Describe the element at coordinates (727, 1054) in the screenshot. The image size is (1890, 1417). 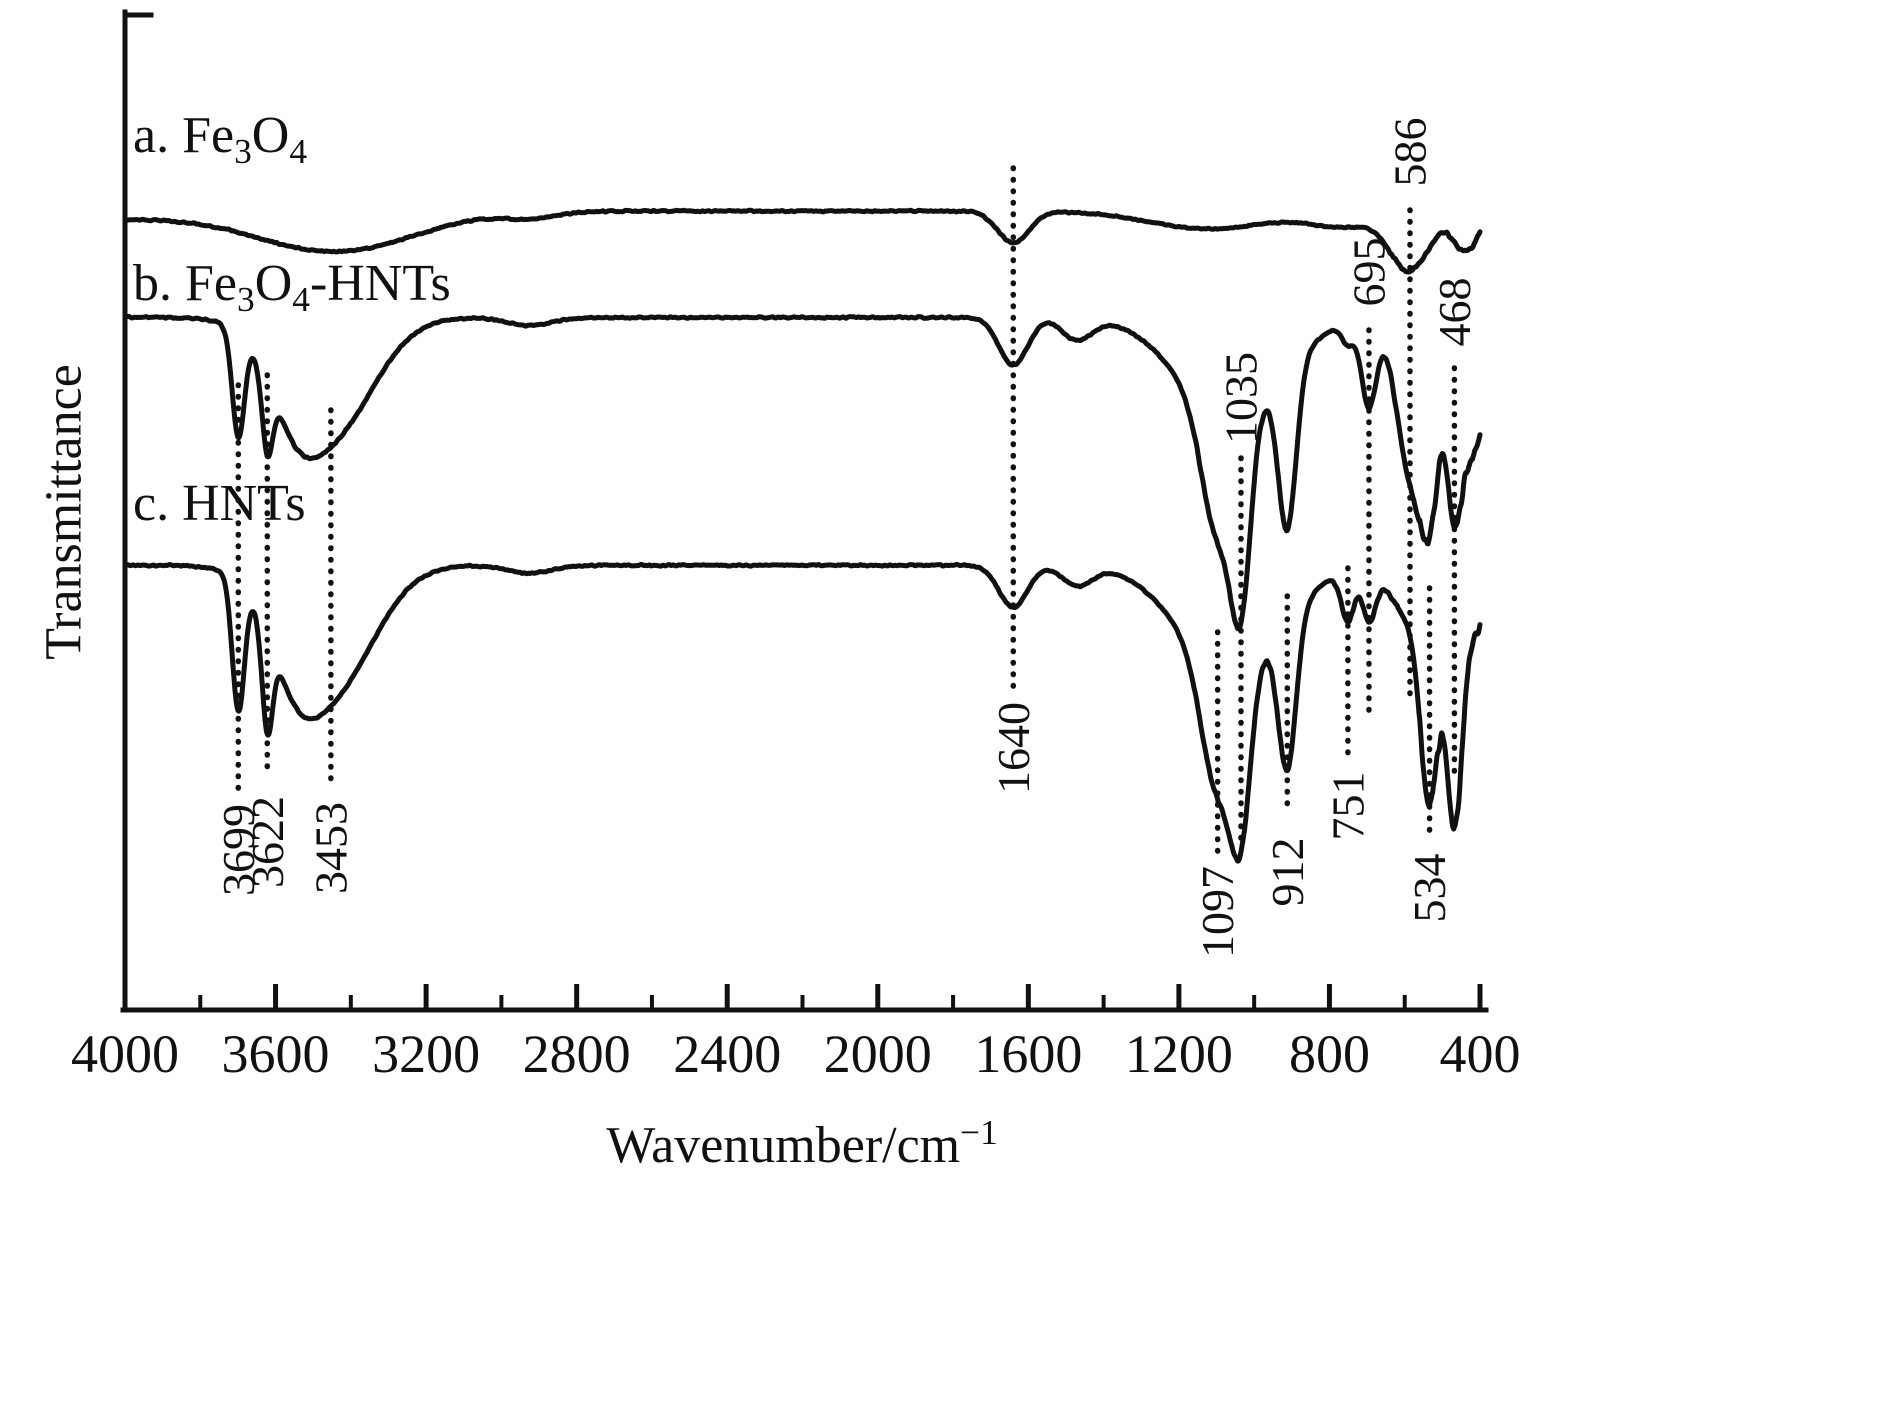
I see `x-tick-label-2400: 2400` at that location.